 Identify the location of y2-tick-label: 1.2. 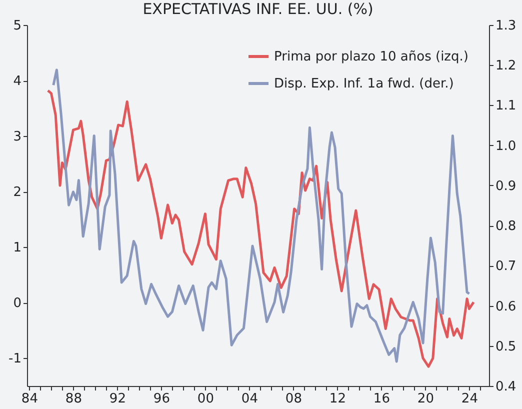
(506, 66).